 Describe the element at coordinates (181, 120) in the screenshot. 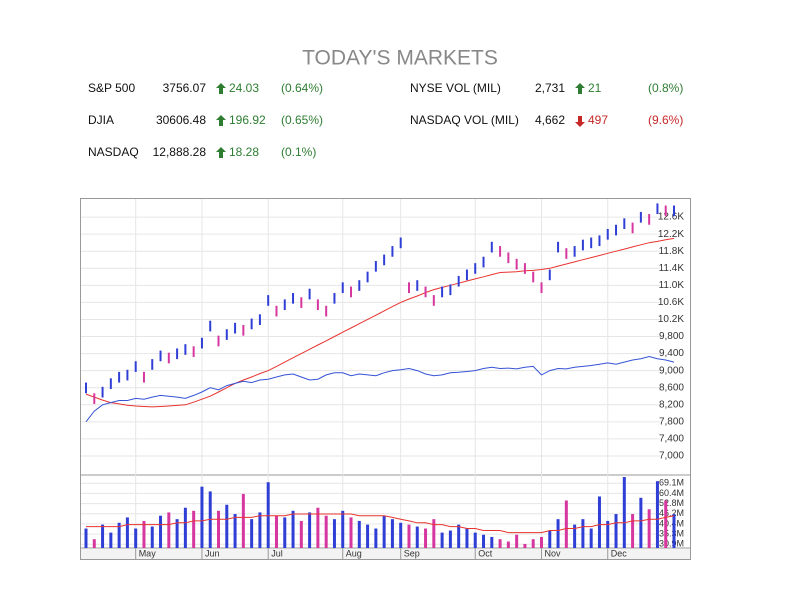

I see `market-value: 30606.48` at that location.